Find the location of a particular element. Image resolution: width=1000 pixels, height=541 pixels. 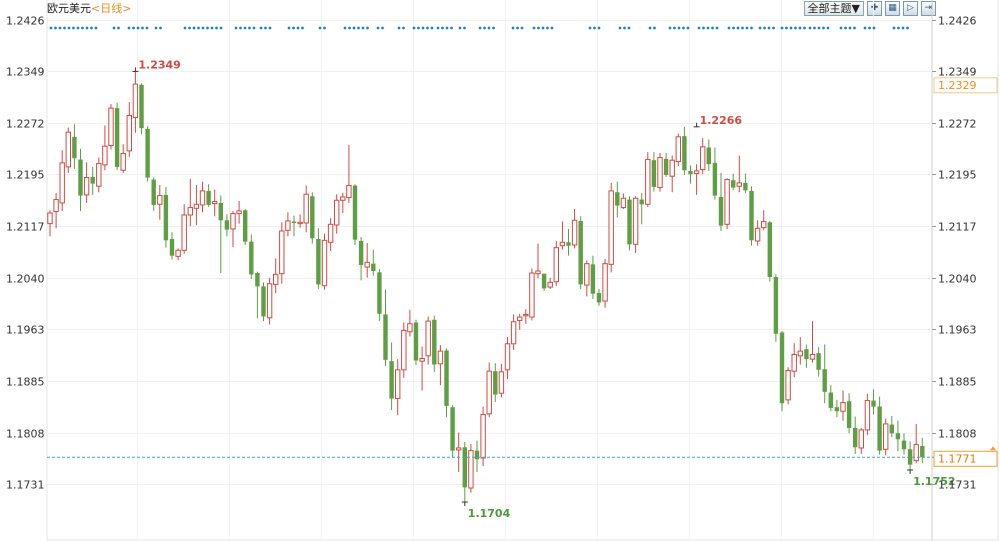

next-icon: ▷ is located at coordinates (910, 8).